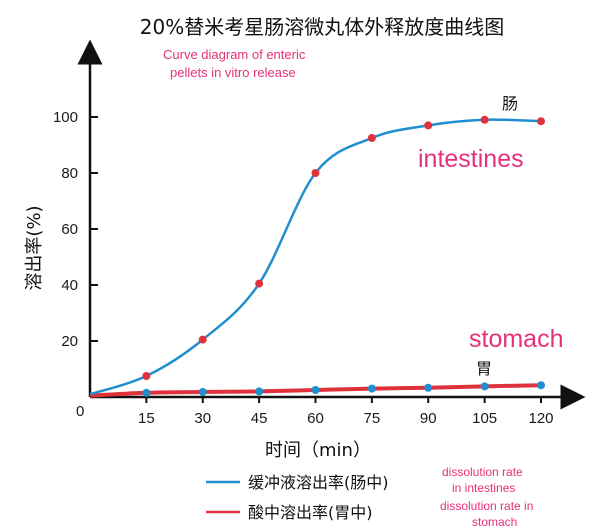 The image size is (598, 530). I want to click on y-axis-label: 溶出率(%), so click(34, 247).